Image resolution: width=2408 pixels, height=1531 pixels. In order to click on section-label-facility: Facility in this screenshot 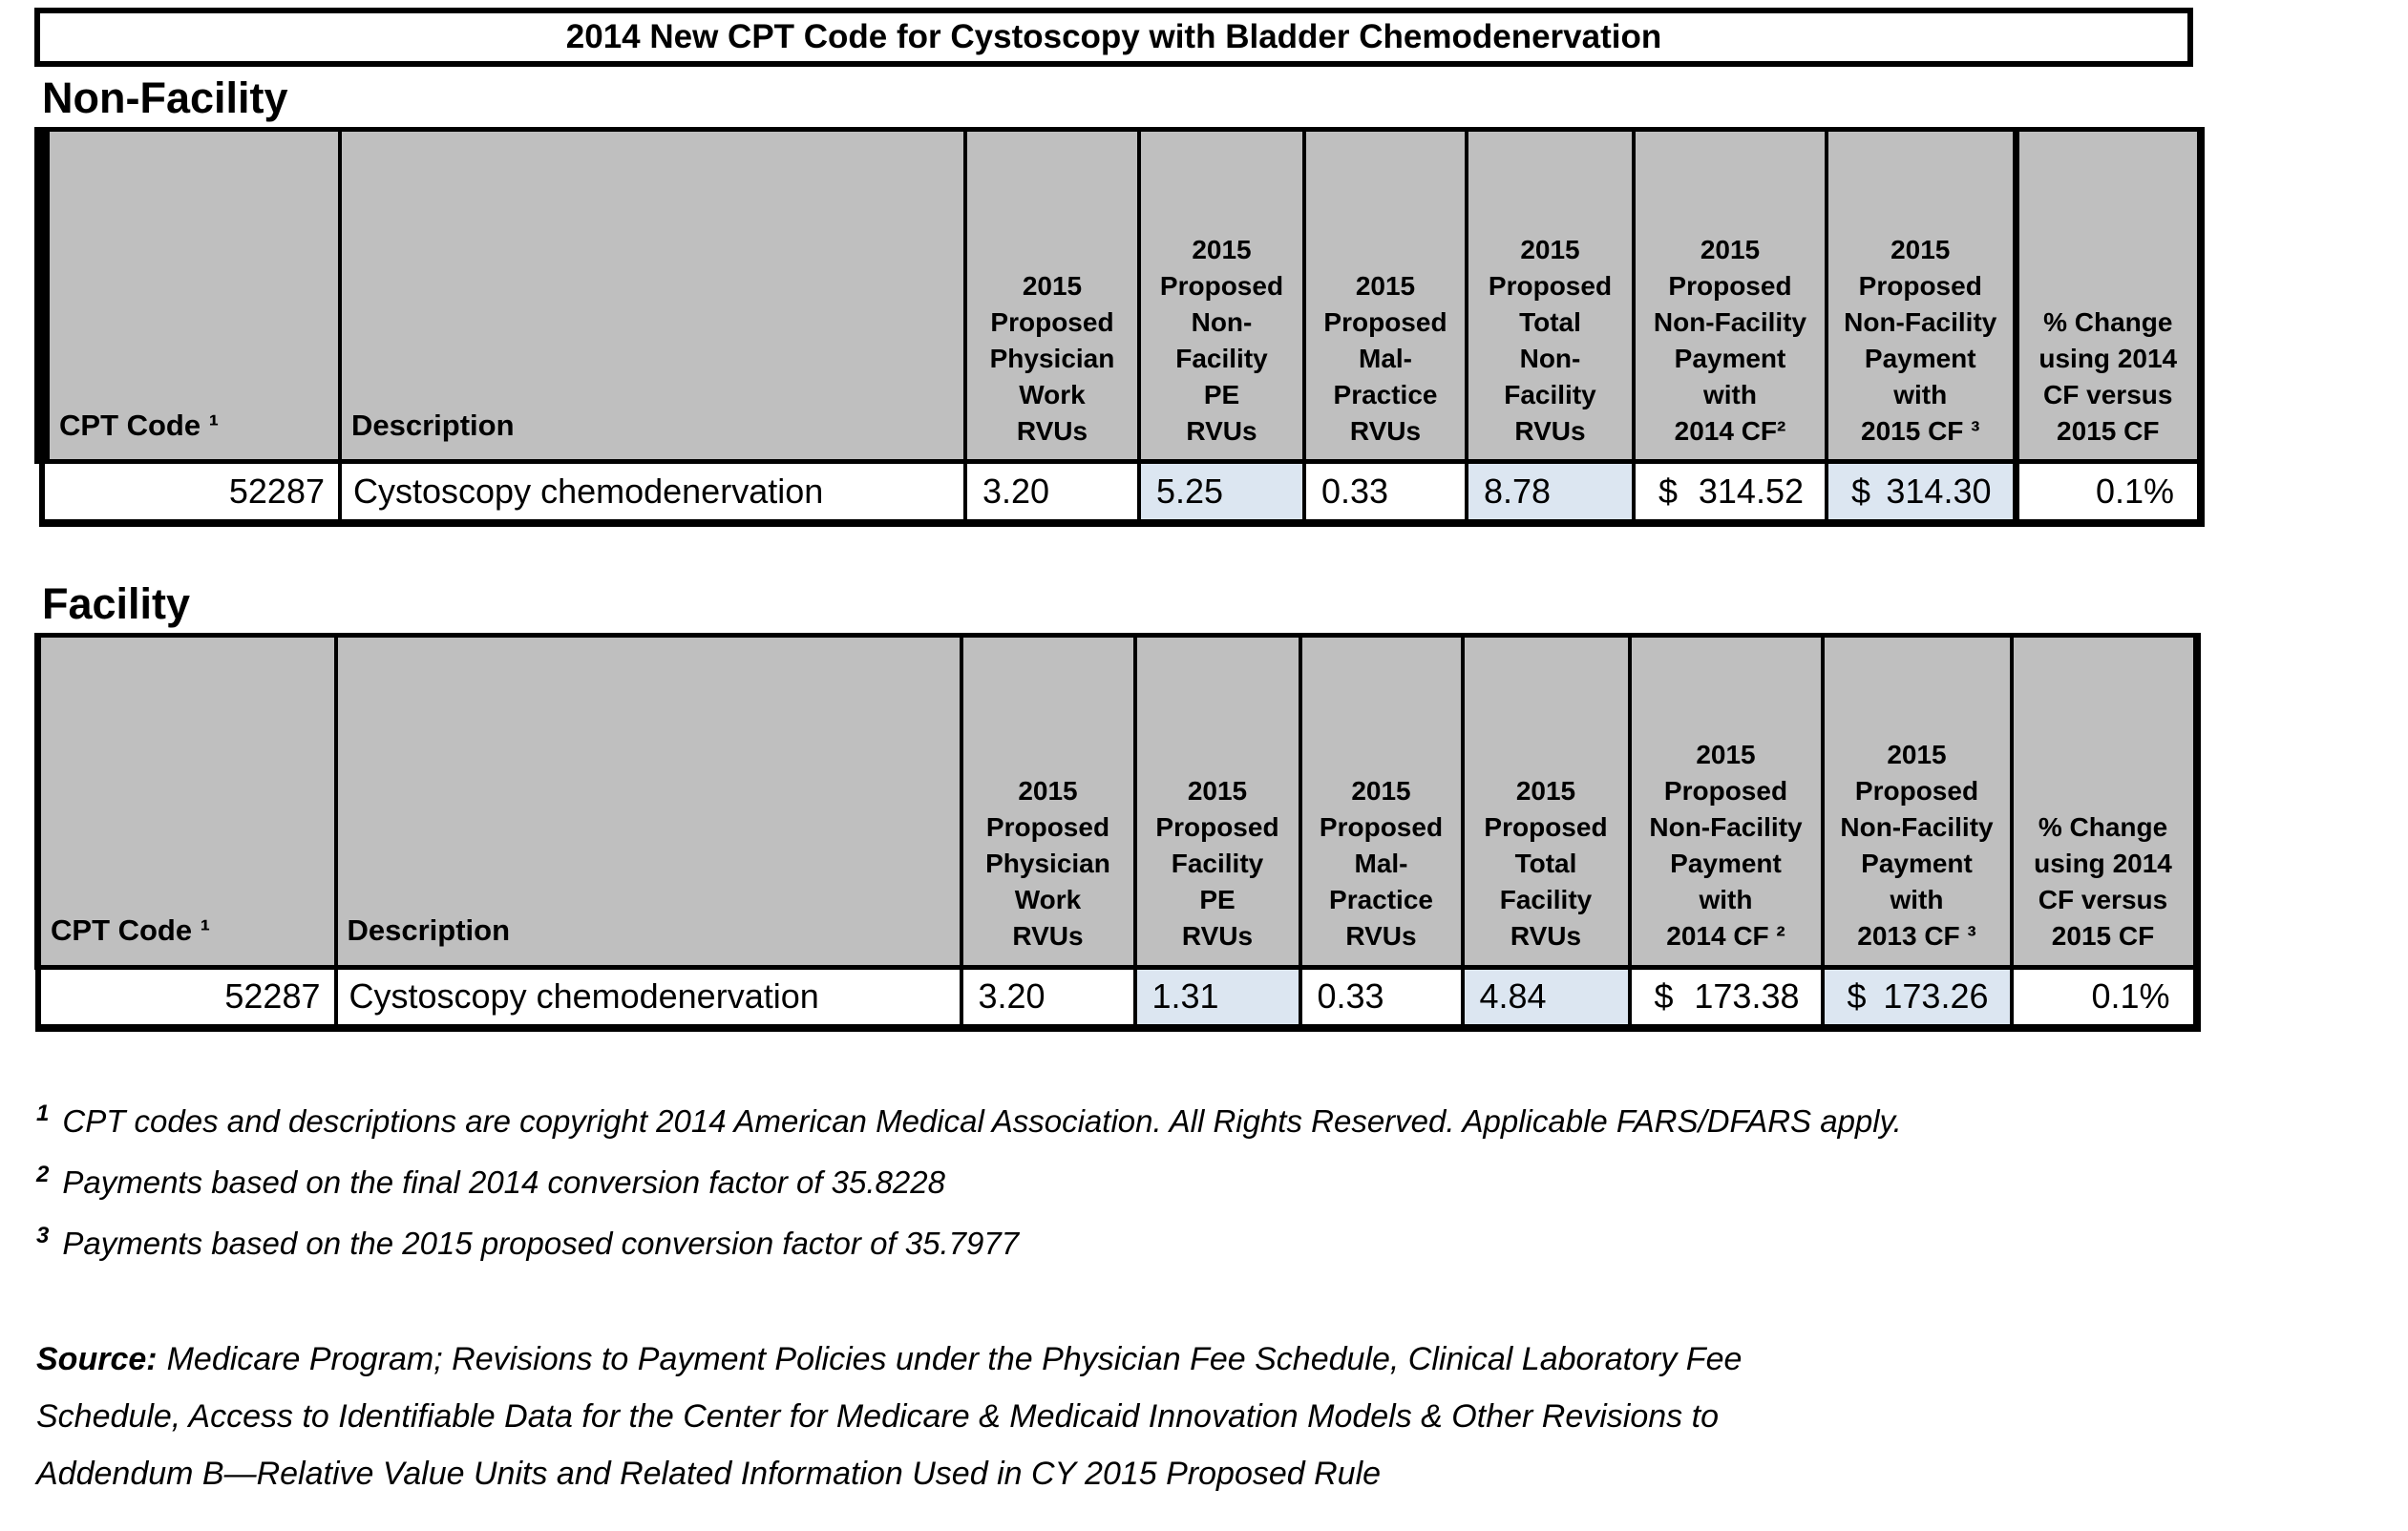, I will do `click(116, 603)`.